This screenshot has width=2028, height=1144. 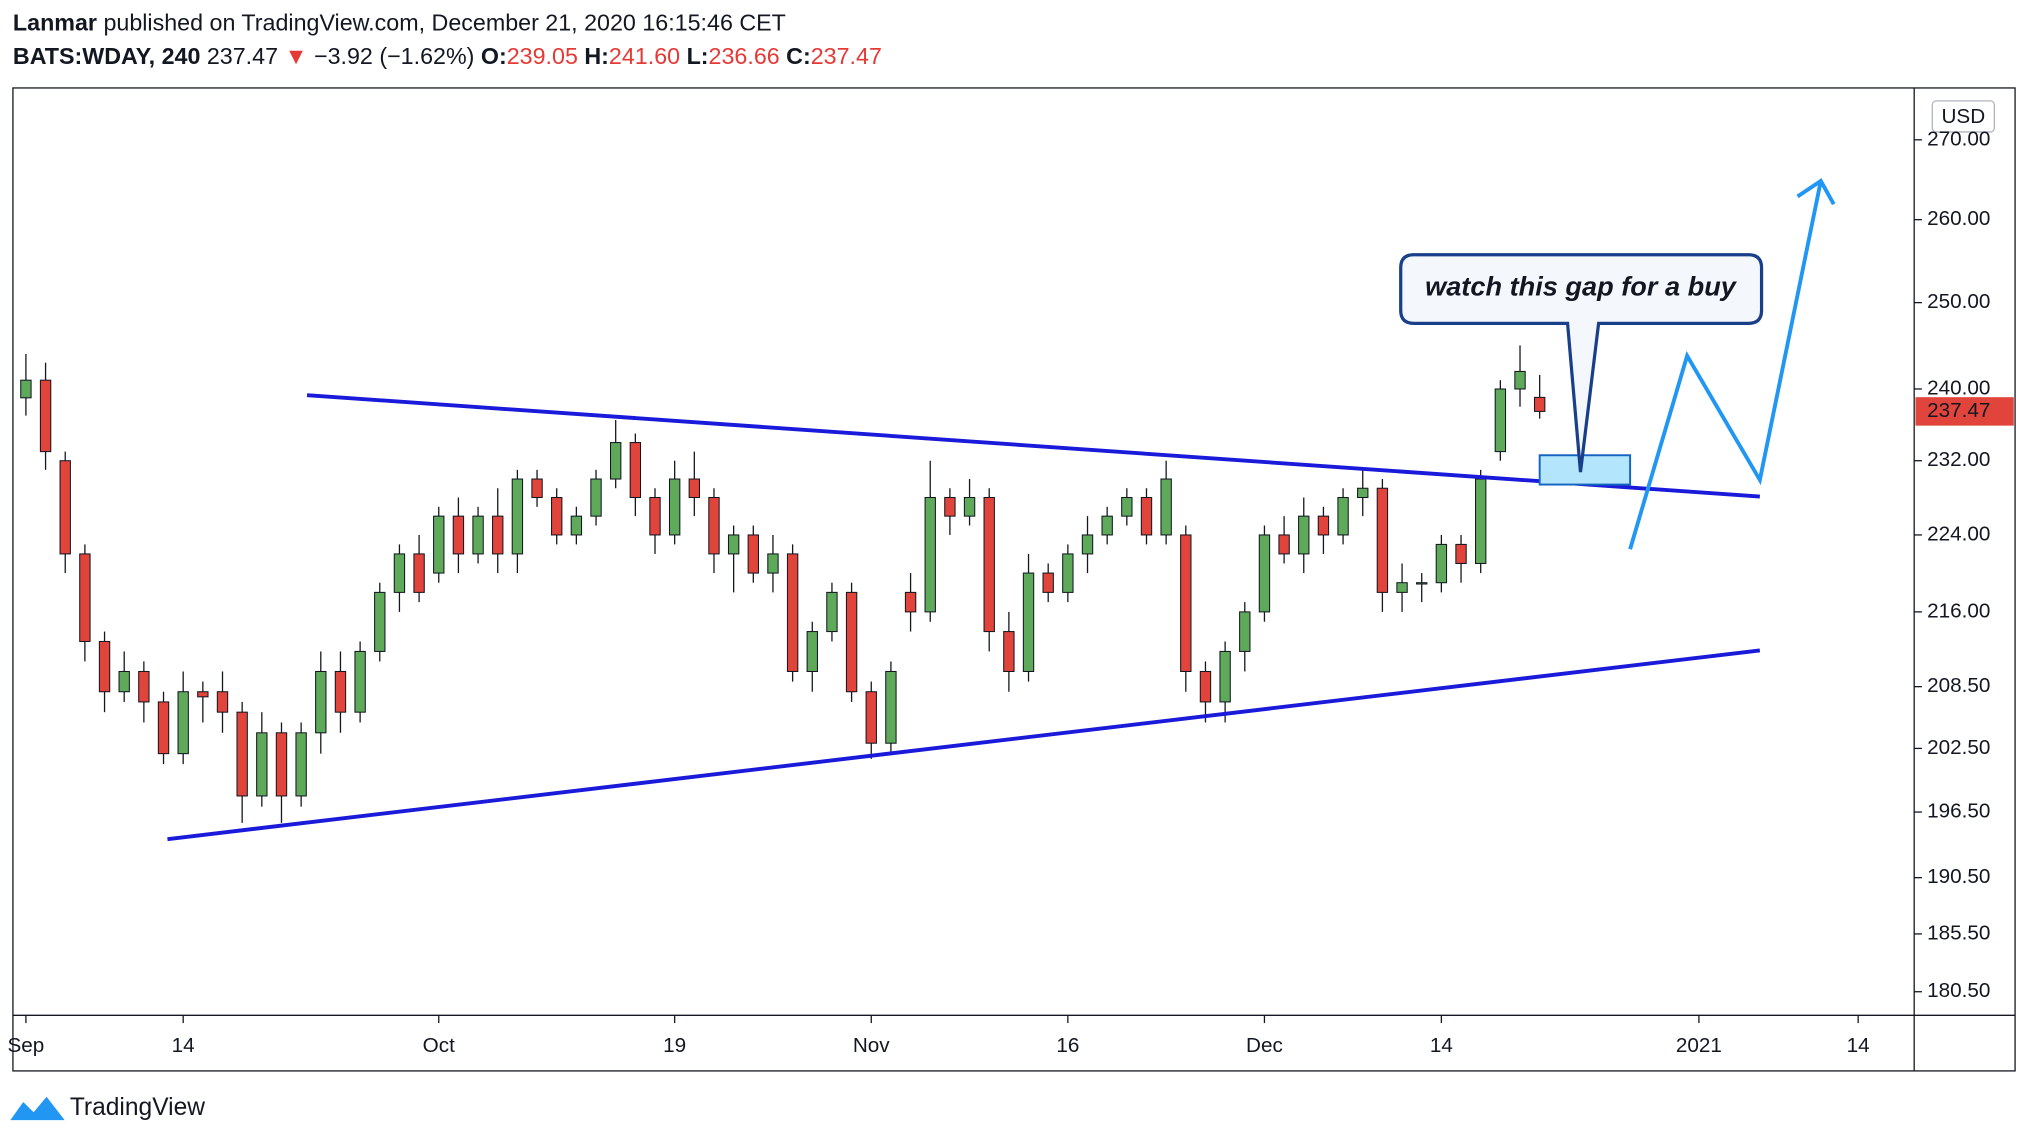 I want to click on change-arrow: ▼, so click(x=296, y=56).